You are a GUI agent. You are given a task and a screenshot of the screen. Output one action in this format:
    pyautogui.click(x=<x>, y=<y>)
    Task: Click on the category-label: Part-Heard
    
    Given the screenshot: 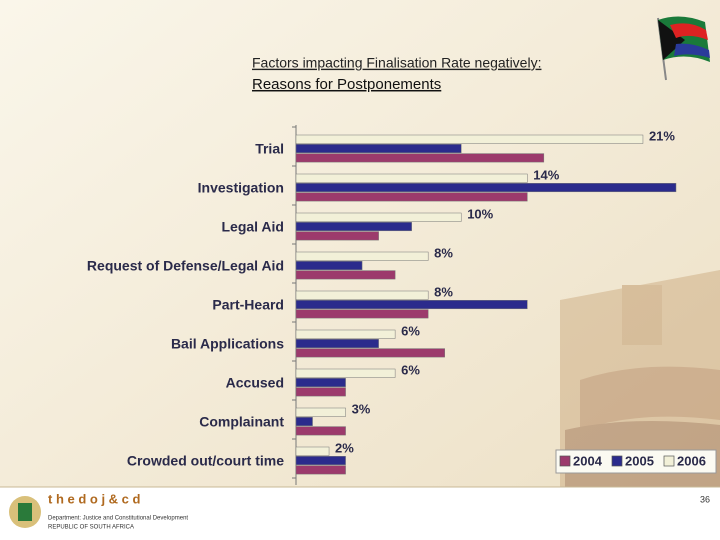 What is the action you would take?
    pyautogui.click(x=248, y=305)
    